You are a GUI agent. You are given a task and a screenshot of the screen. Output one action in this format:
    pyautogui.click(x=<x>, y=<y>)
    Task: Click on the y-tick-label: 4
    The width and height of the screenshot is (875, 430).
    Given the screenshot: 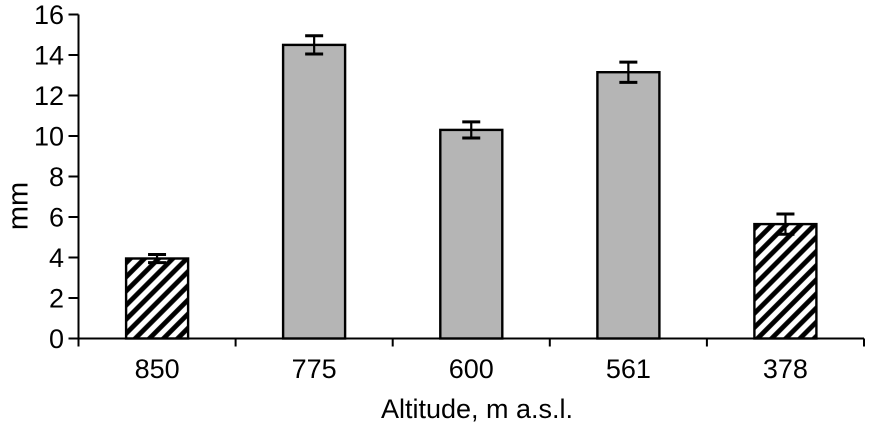 What is the action you would take?
    pyautogui.click(x=56, y=258)
    